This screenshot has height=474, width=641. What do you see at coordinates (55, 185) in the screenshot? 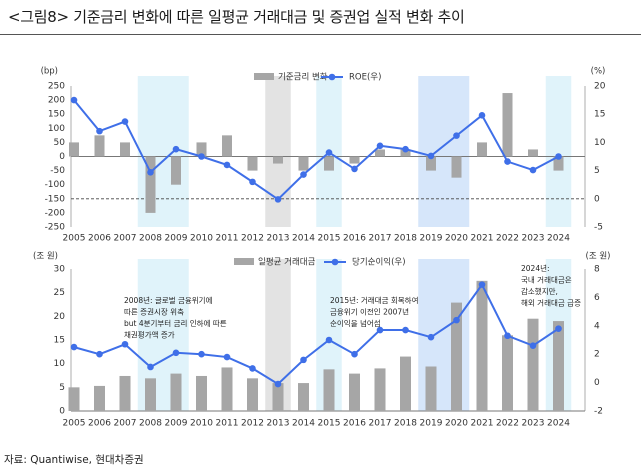
I see `left-tick-label: -100` at bounding box center [55, 185].